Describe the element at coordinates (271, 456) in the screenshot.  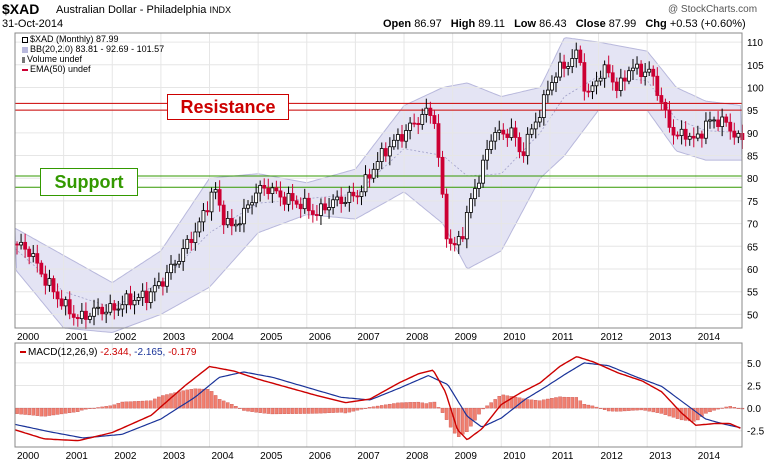
I see `macd-x-tick-label: 2005` at that location.